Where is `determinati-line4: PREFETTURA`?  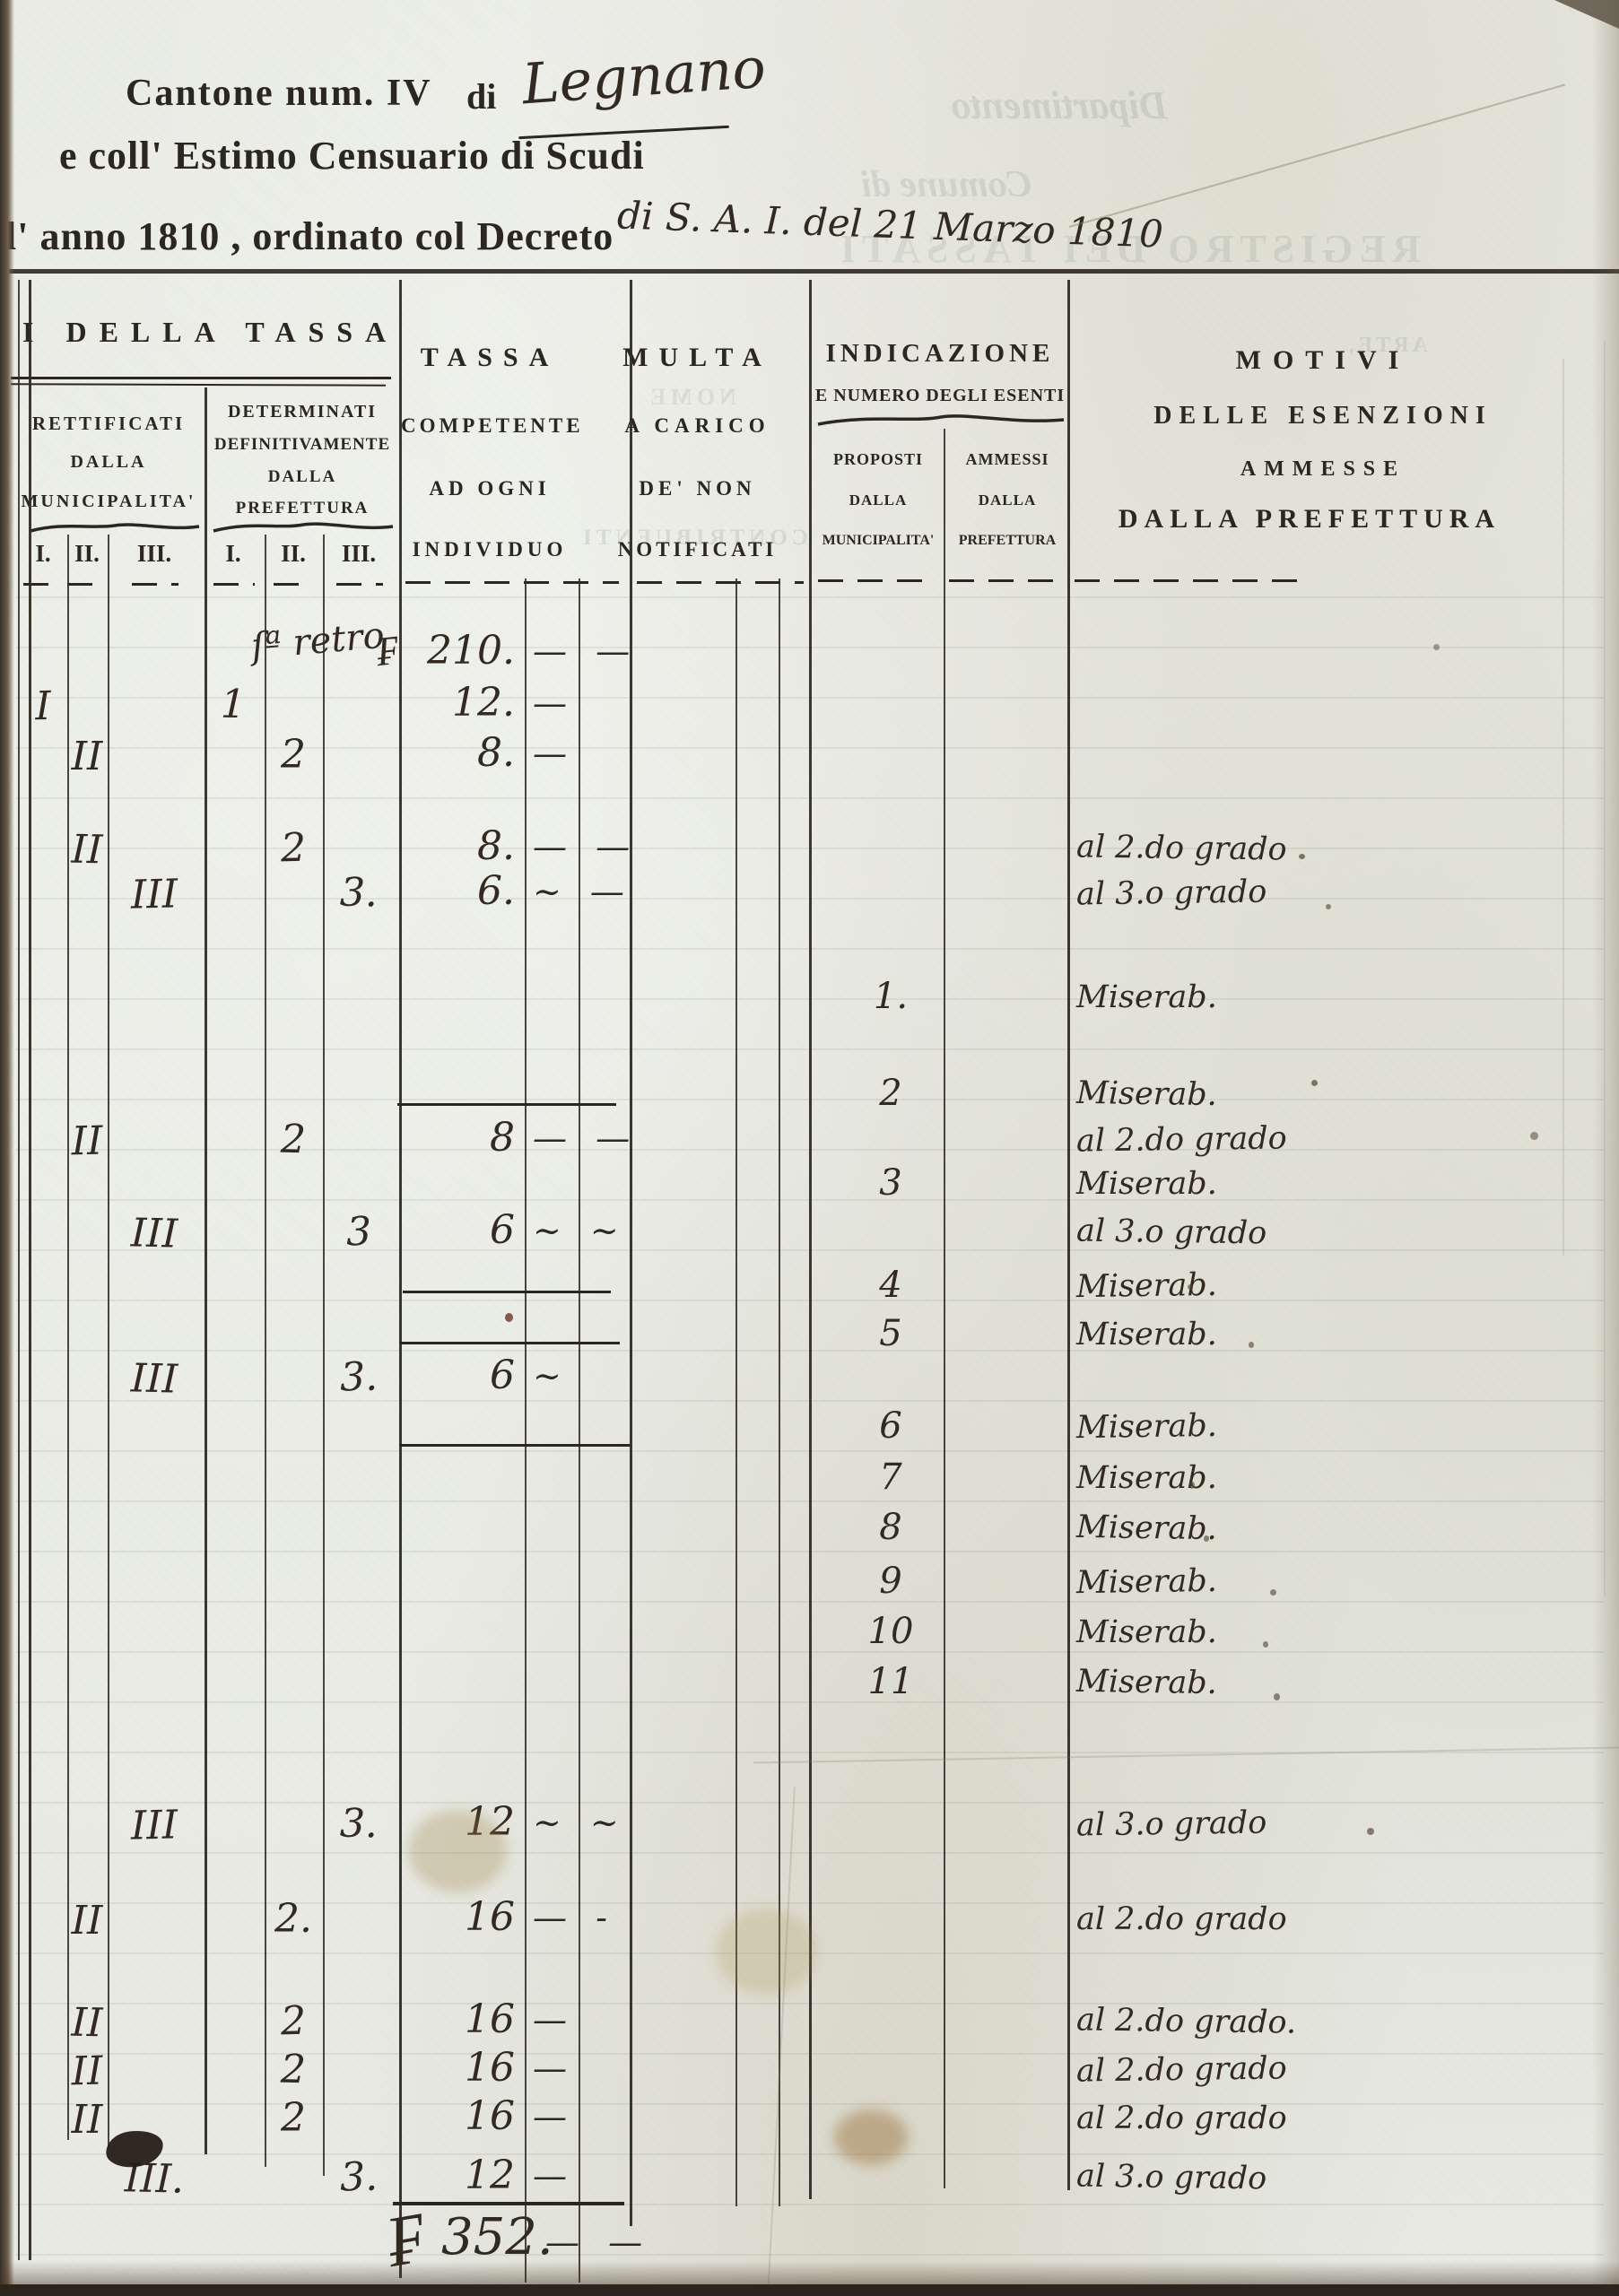
determinati-line4: PREFETTURA is located at coordinates (302, 508).